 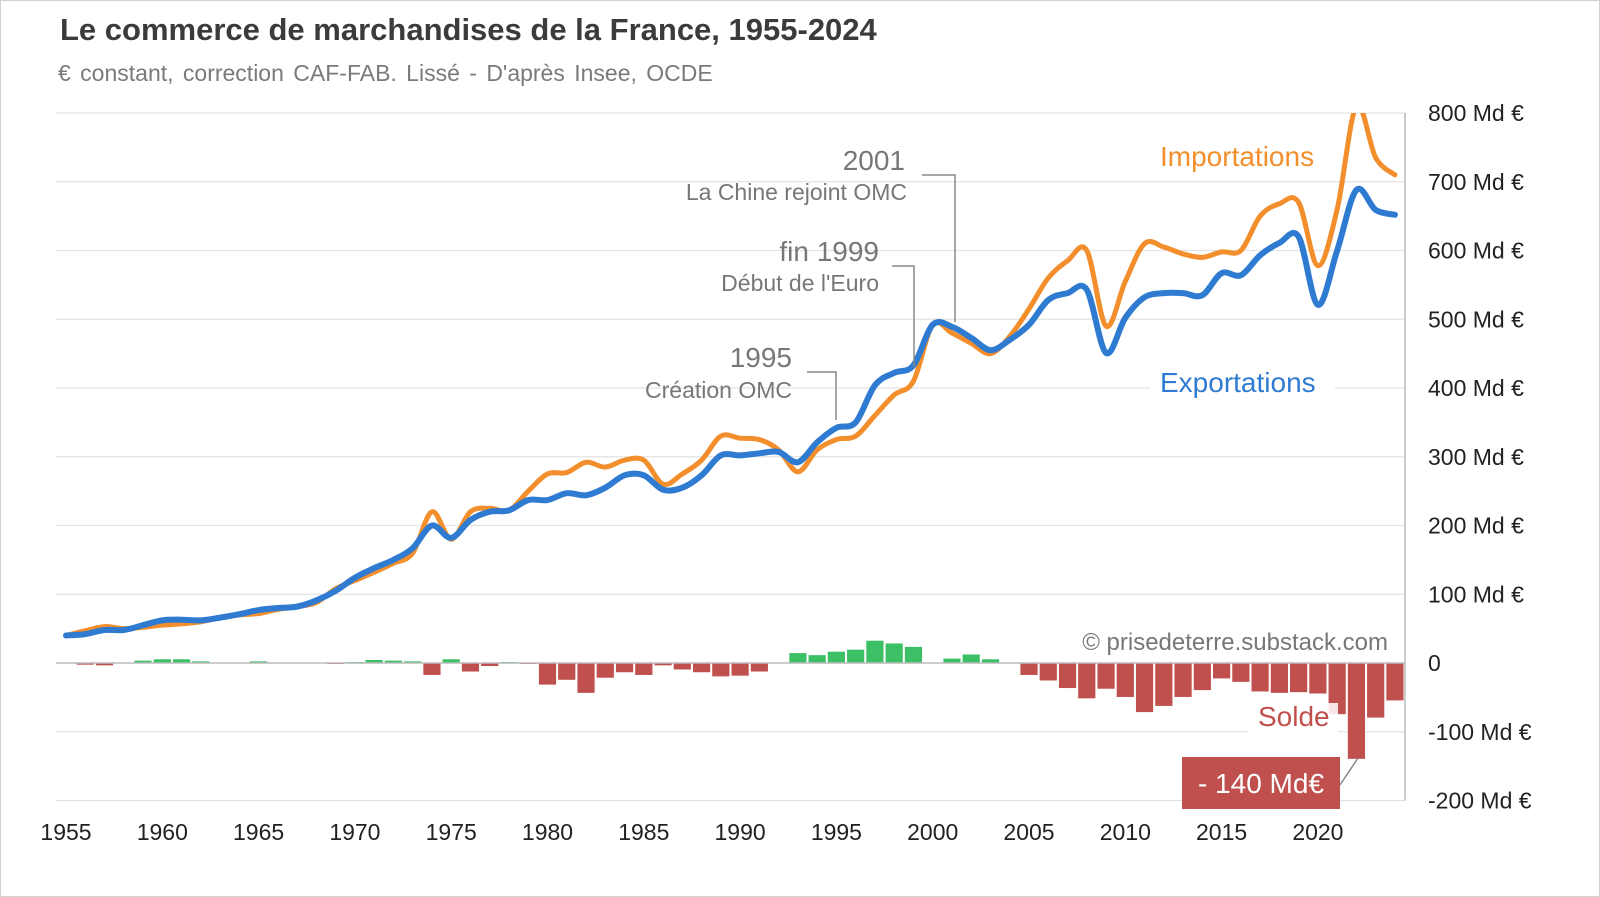 What do you see at coordinates (1238, 382) in the screenshot?
I see `legend-exports: Exportations` at bounding box center [1238, 382].